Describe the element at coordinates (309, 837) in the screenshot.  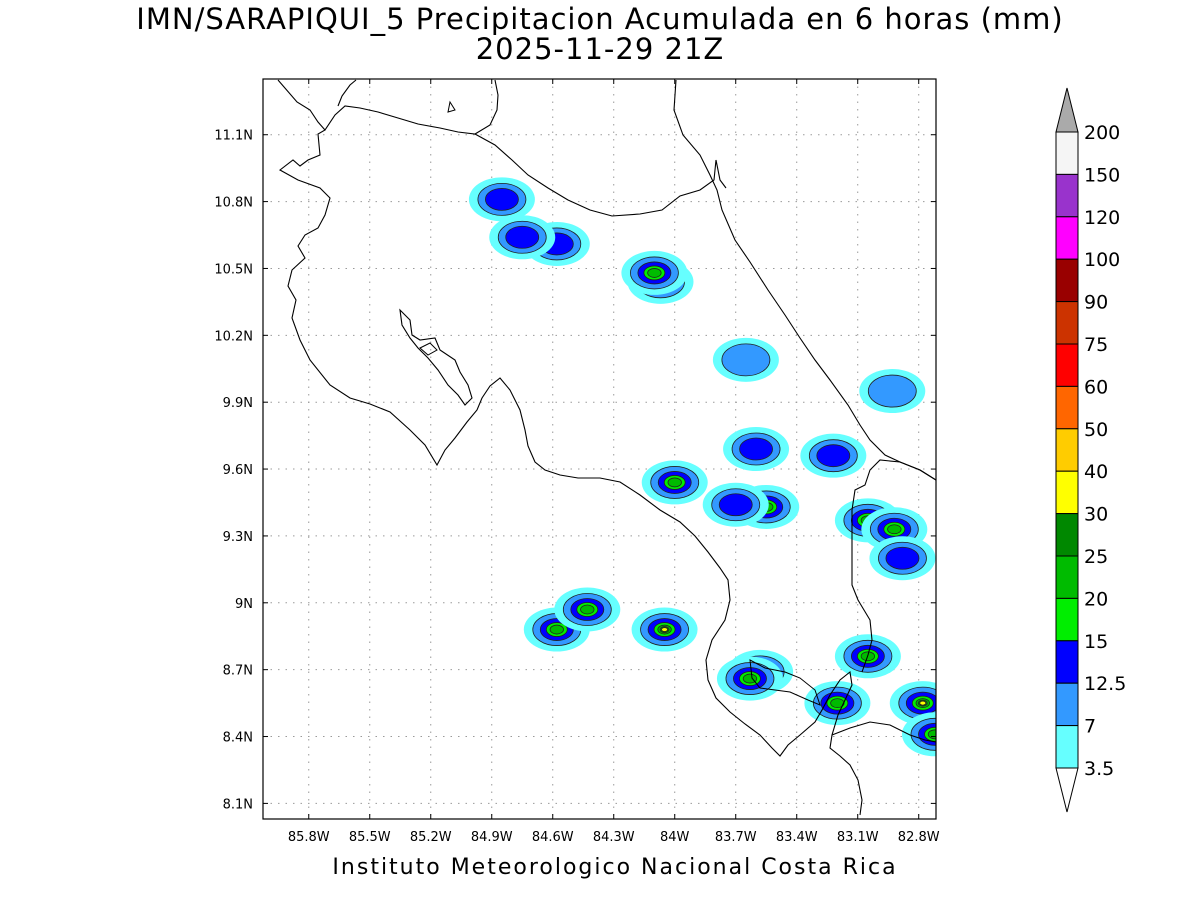
I see `lon-tick-label: 85.8W` at that location.